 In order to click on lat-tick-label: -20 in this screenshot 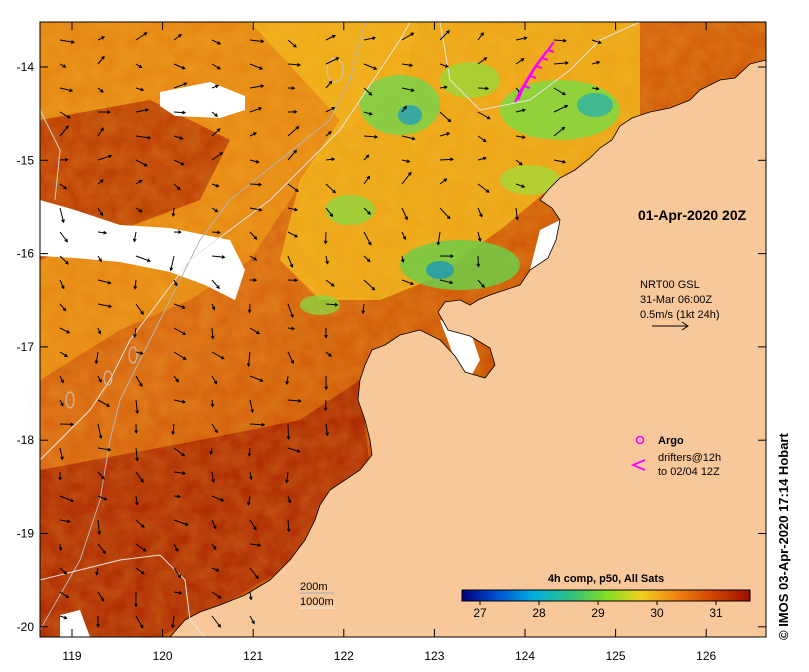, I will do `click(26, 627)`.